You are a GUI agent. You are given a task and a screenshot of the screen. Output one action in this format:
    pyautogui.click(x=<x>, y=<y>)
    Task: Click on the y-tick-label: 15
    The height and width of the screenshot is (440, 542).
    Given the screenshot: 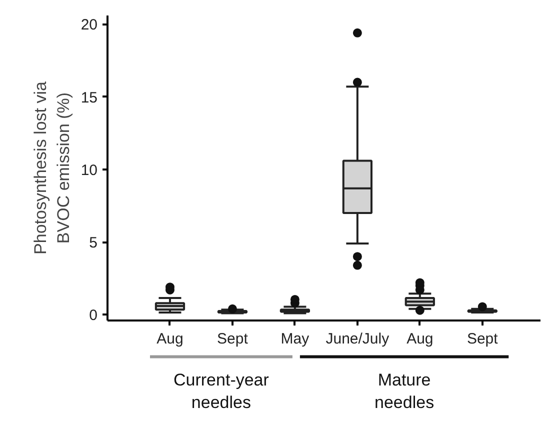 What is the action you would take?
    pyautogui.click(x=89, y=97)
    